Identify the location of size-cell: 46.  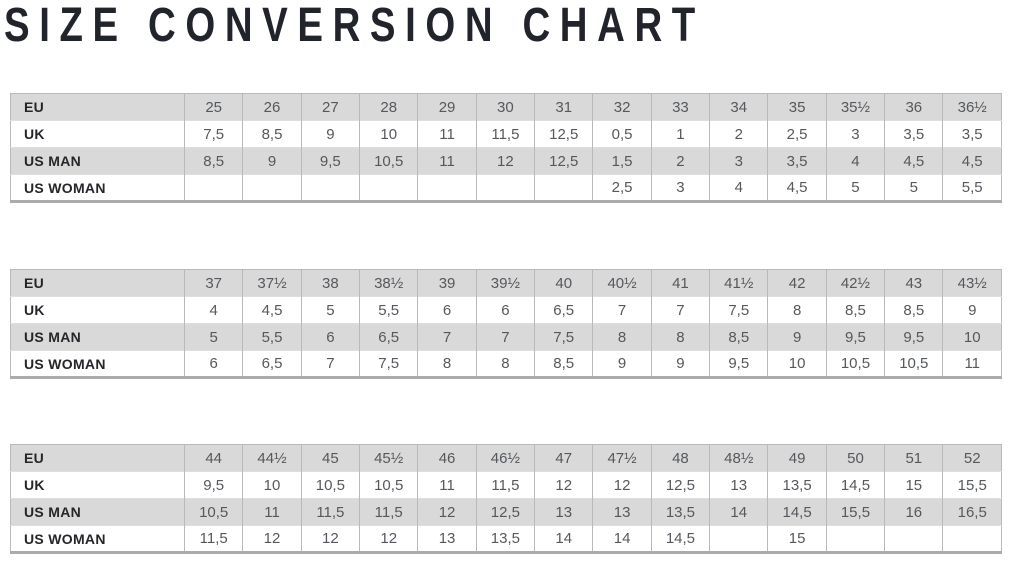
(447, 458).